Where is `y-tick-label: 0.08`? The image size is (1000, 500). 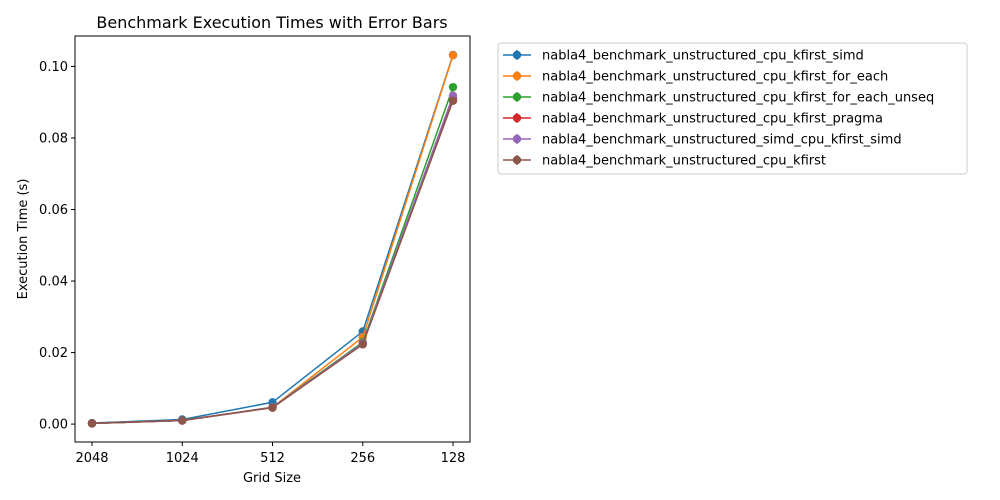 y-tick-label: 0.08 is located at coordinates (53, 138).